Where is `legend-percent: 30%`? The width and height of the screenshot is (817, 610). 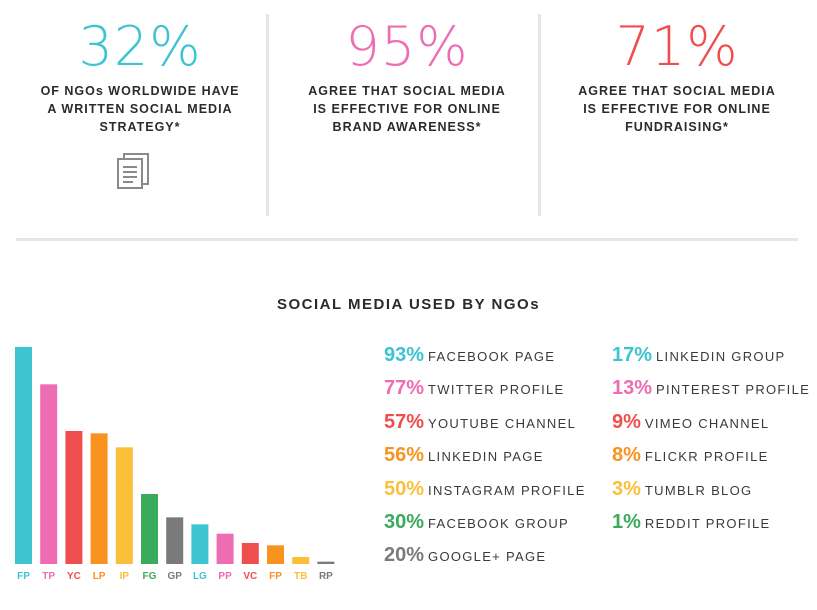 legend-percent: 30% is located at coordinates (404, 521).